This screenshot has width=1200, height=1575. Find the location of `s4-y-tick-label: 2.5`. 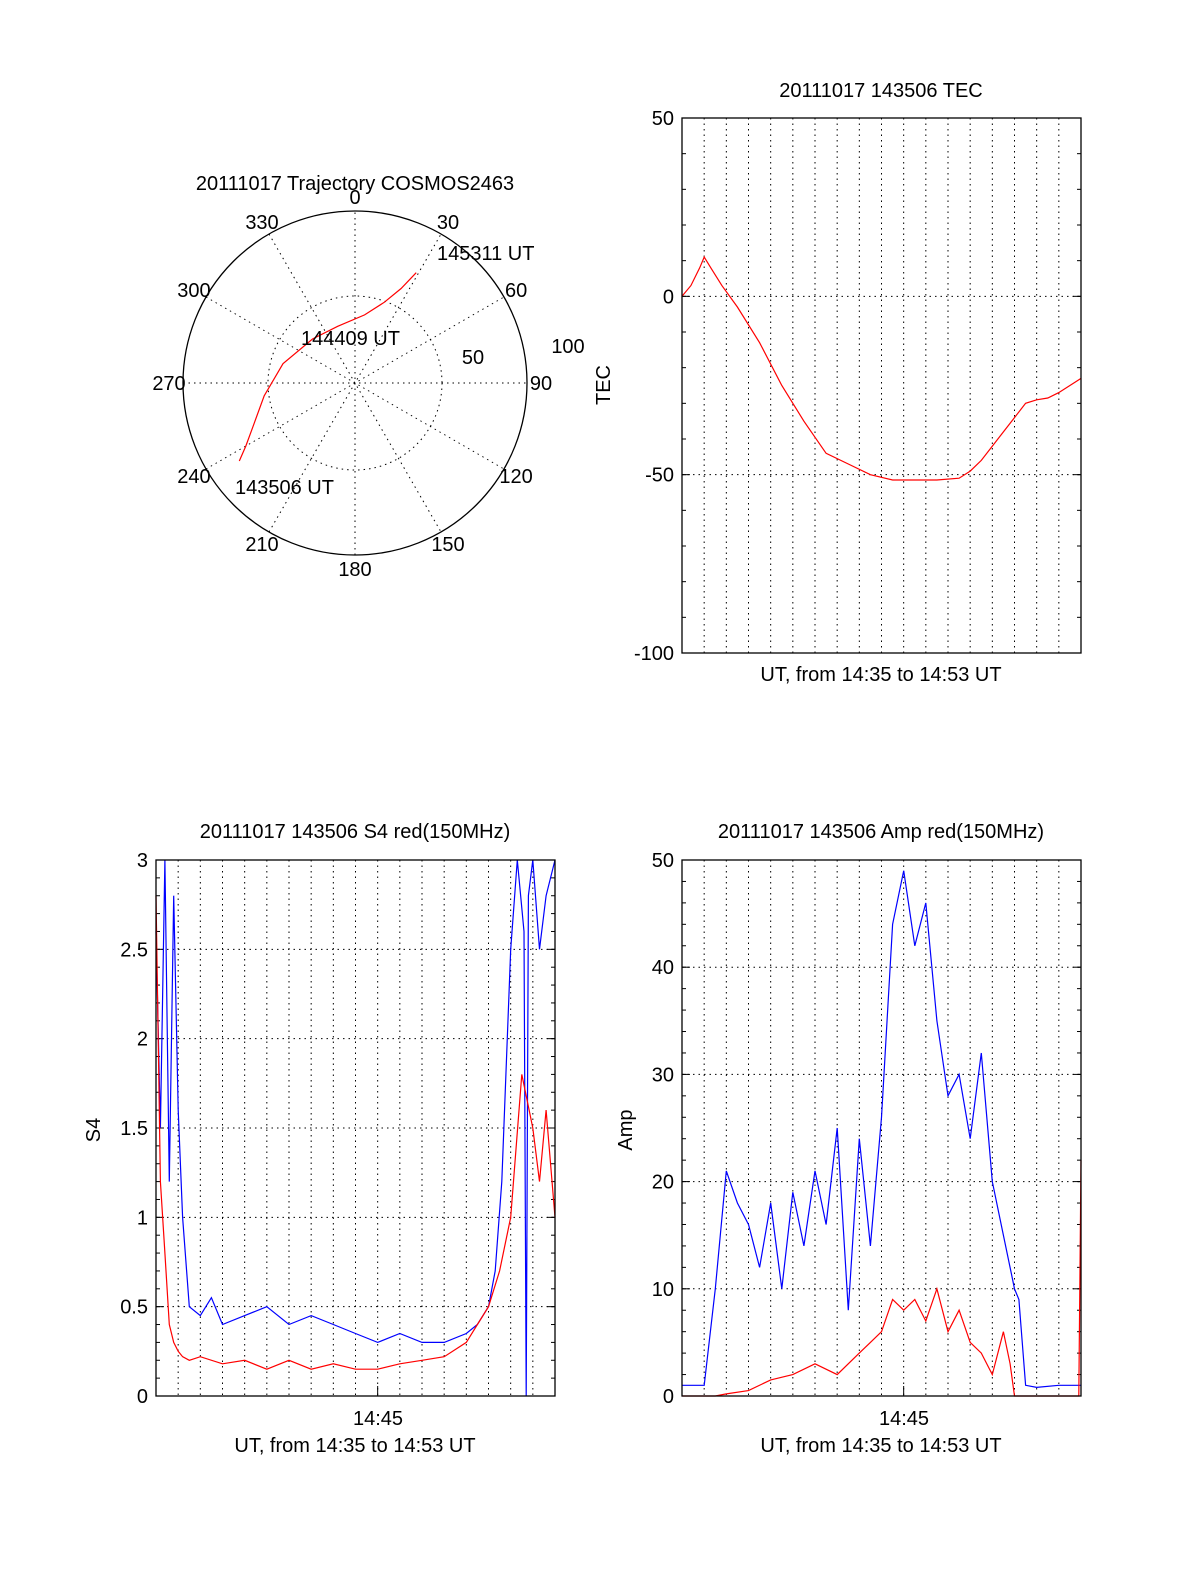

s4-y-tick-label: 2.5 is located at coordinates (134, 950).